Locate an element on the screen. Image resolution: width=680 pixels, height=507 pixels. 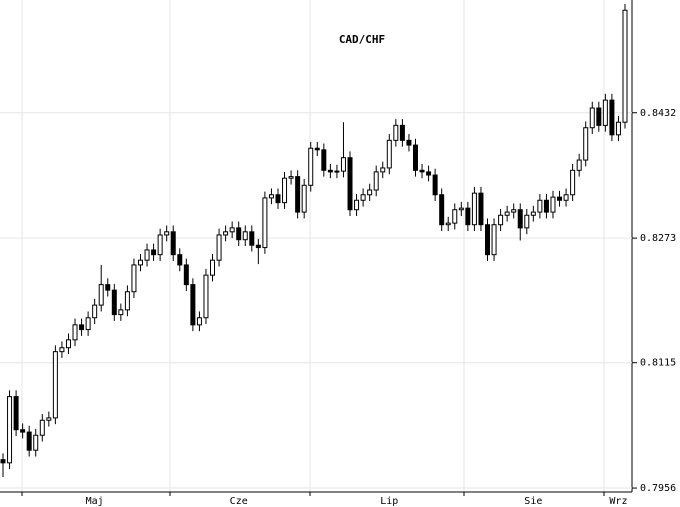
y-tick-label: 0.8432 is located at coordinates (658, 113).